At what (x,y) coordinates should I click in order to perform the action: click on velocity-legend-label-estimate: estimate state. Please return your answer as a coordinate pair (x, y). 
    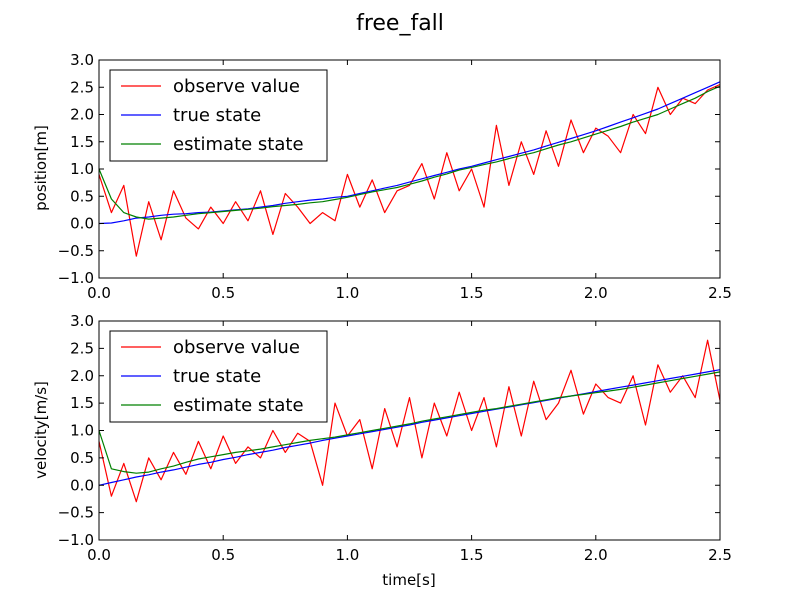
    Looking at the image, I should click on (238, 405).